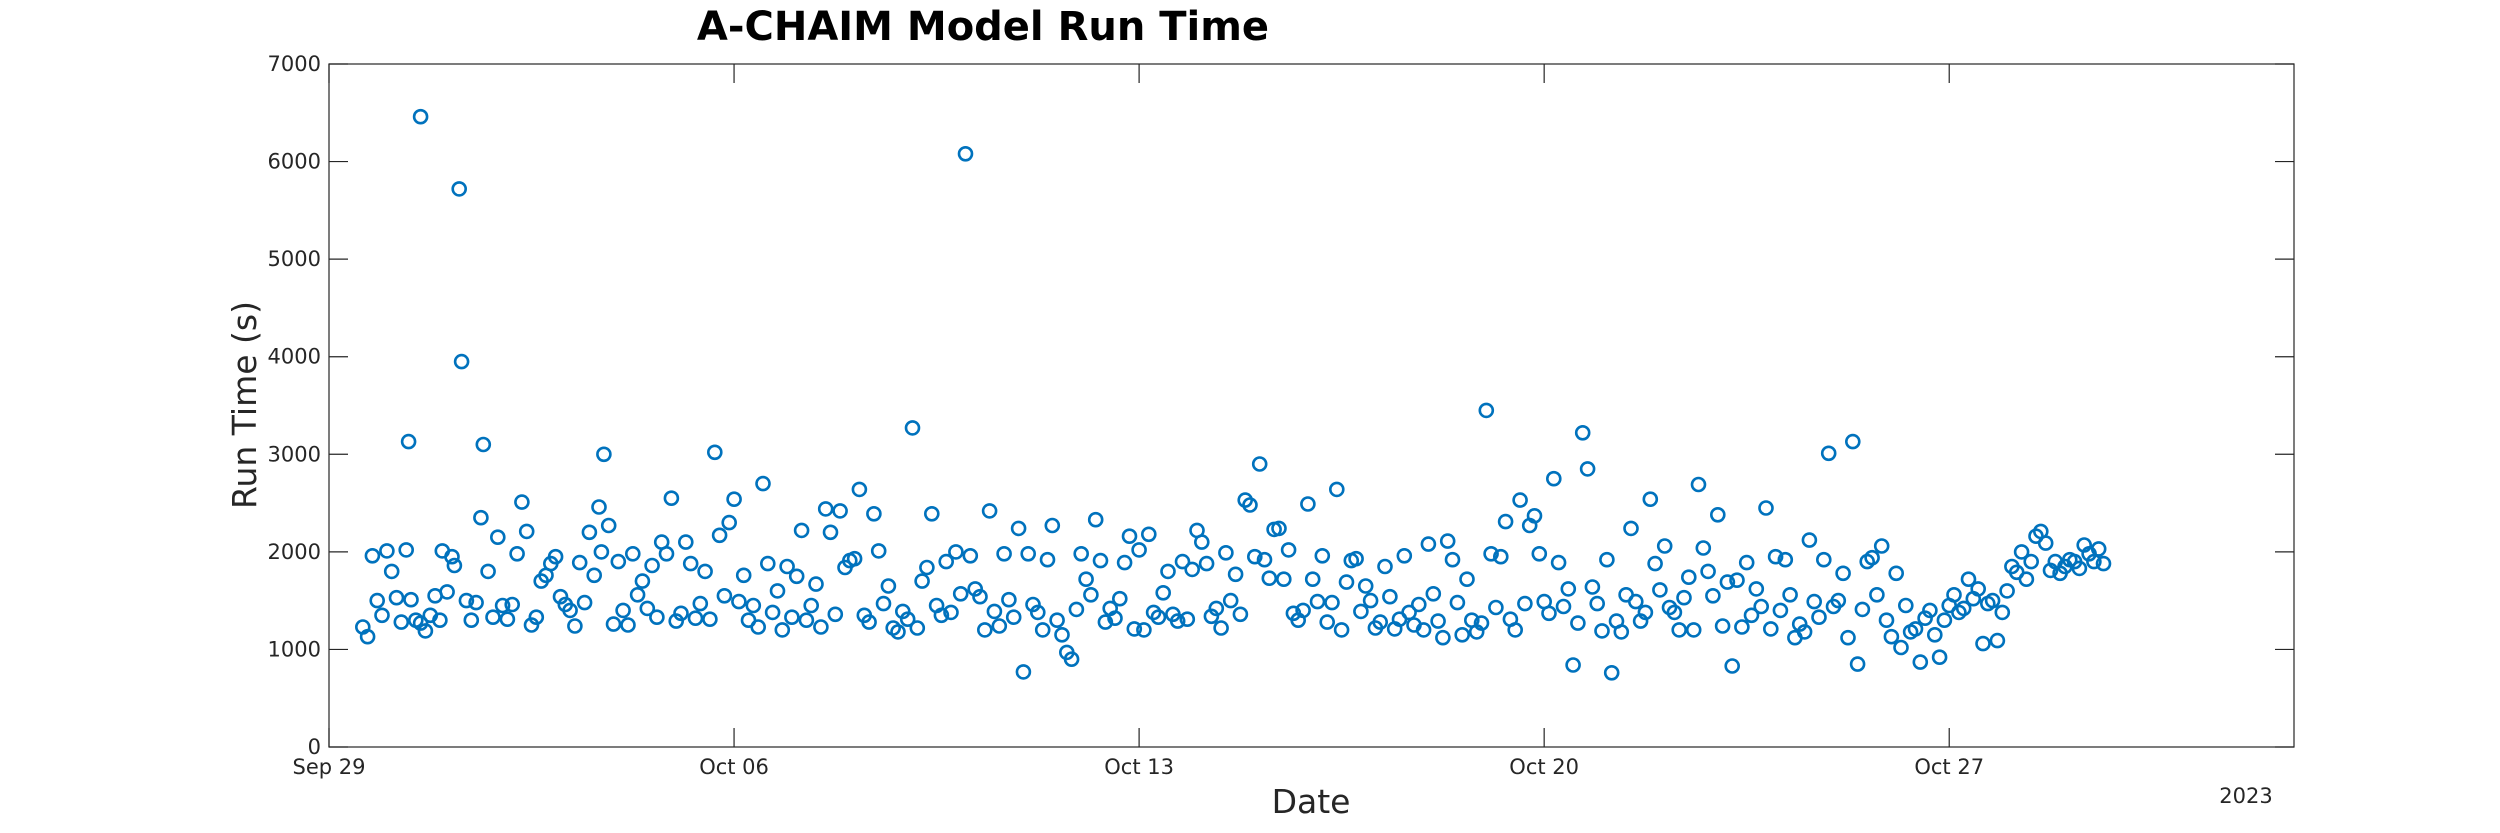 This screenshot has height=833, width=2500. I want to click on y-axis-label: Run Time (s), so click(244, 405).